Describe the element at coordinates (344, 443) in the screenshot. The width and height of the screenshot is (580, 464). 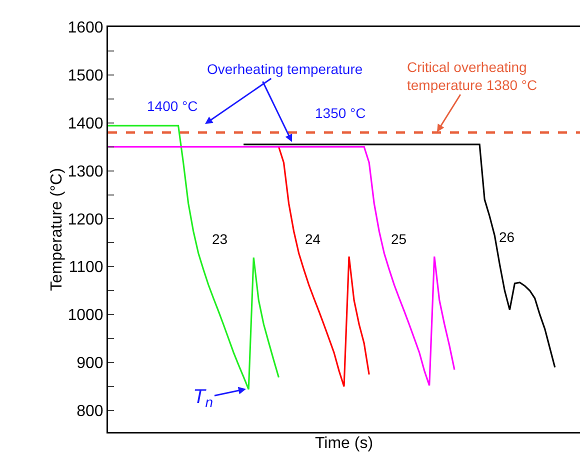
I see `x-axis-title: Time (s)` at that location.